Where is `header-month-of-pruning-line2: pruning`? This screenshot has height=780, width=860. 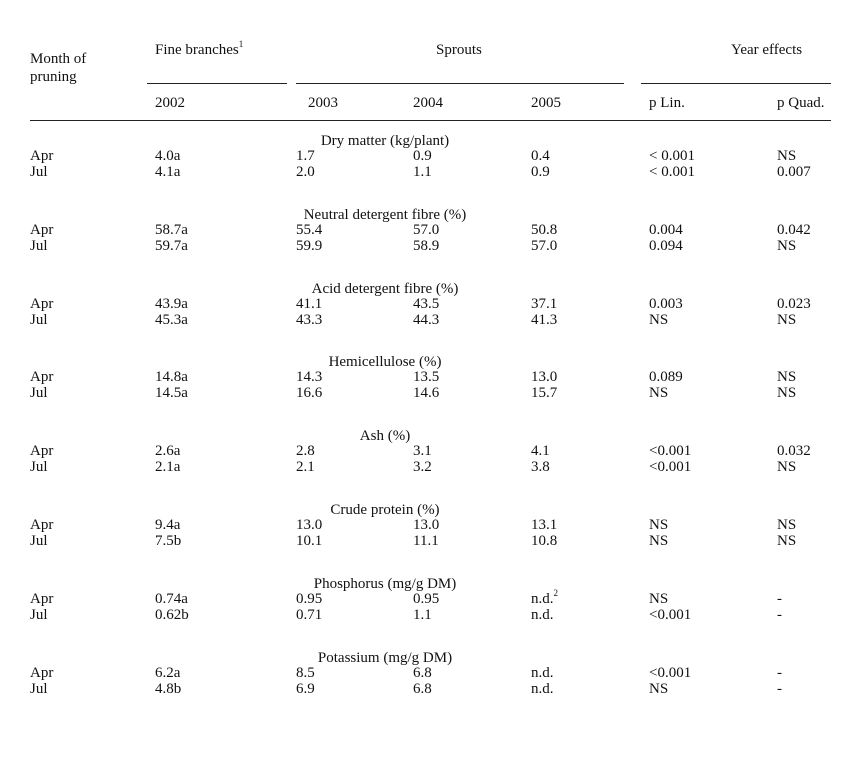
header-month-of-pruning-line2: pruning is located at coordinates (53, 77).